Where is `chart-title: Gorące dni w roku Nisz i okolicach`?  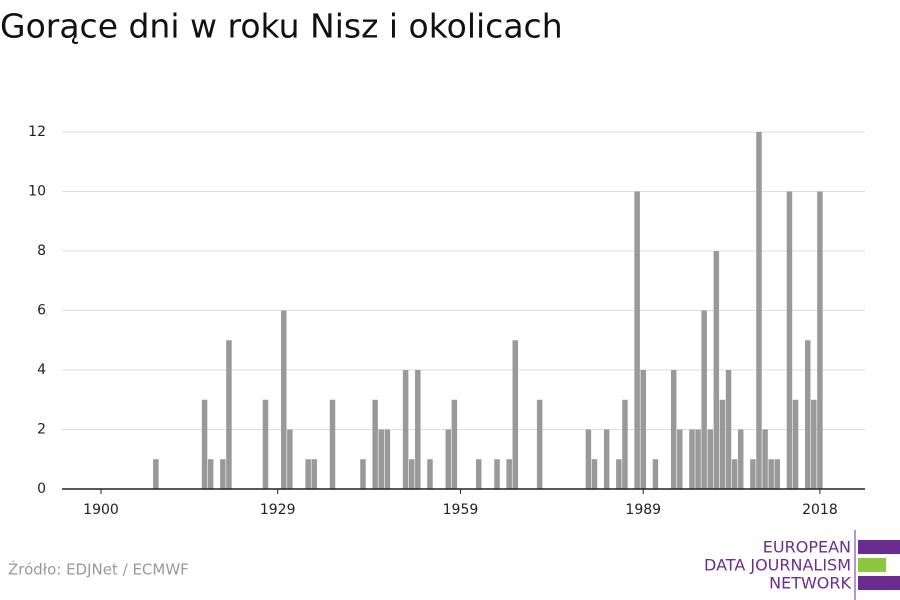
chart-title: Gorące dni w roku Nisz i okolicach is located at coordinates (281, 26).